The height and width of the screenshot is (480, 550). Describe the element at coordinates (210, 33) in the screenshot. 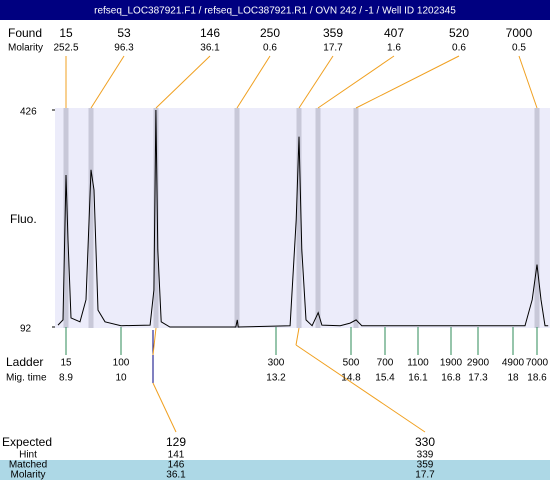

I see `found-size: 146` at that location.